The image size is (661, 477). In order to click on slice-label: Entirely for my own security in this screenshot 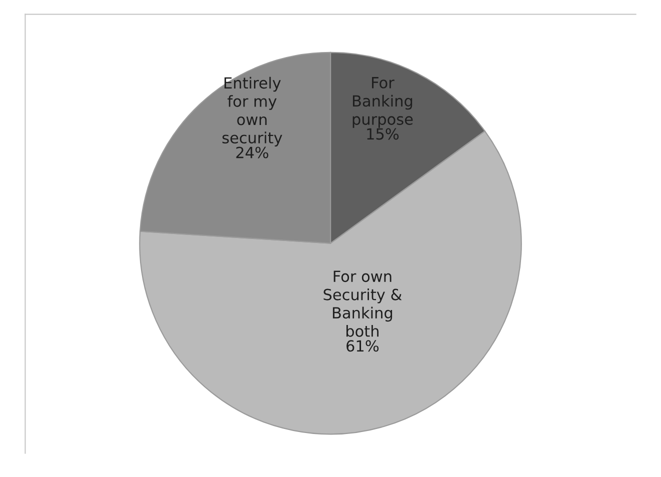, I will do `click(252, 111)`.